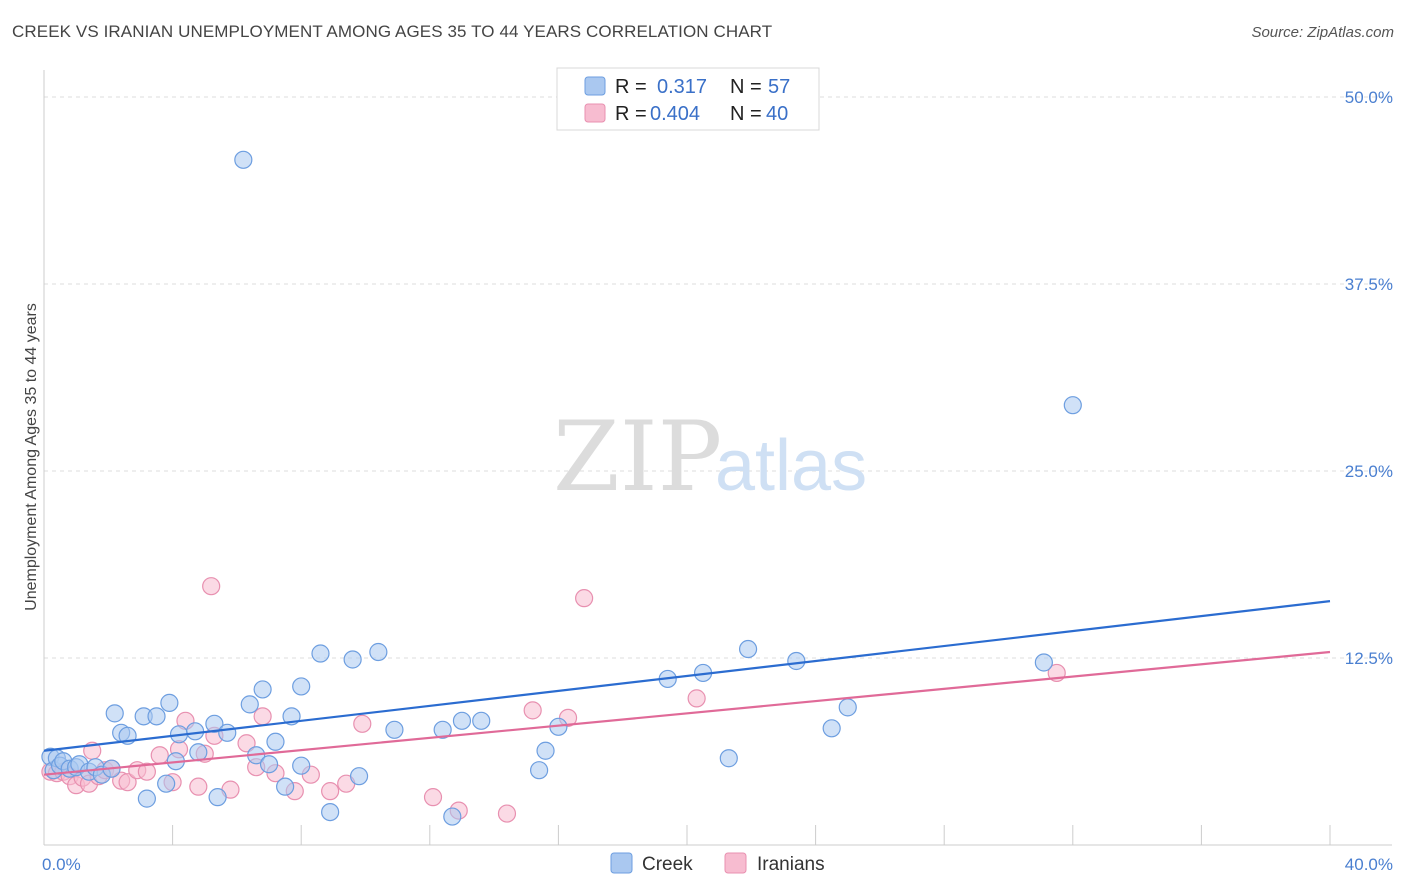  I want to click on legend-r-value-iranians: 0.404, so click(675, 114).